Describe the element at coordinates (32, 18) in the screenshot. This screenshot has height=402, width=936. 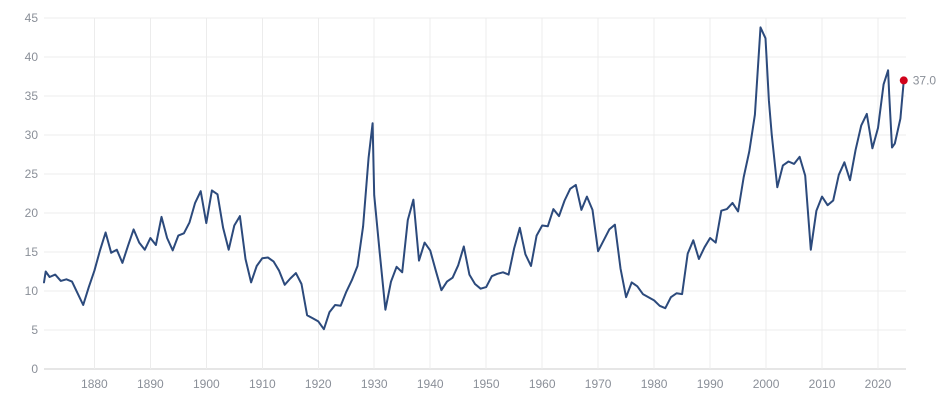
I see `y-tick-label: 45` at that location.